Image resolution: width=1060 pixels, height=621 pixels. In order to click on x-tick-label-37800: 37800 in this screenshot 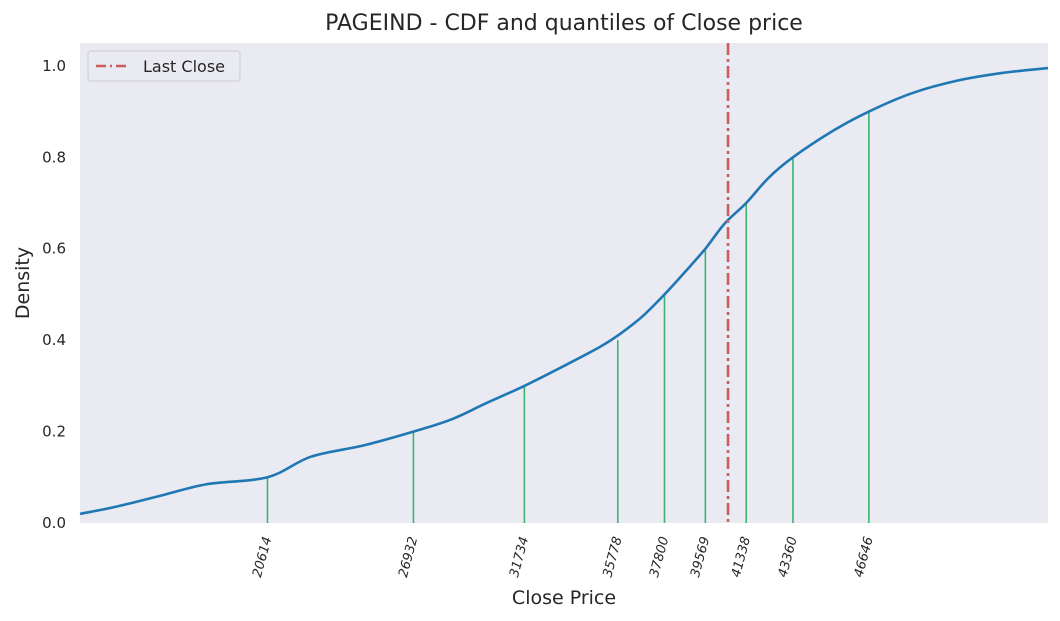, I will do `click(659, 557)`.